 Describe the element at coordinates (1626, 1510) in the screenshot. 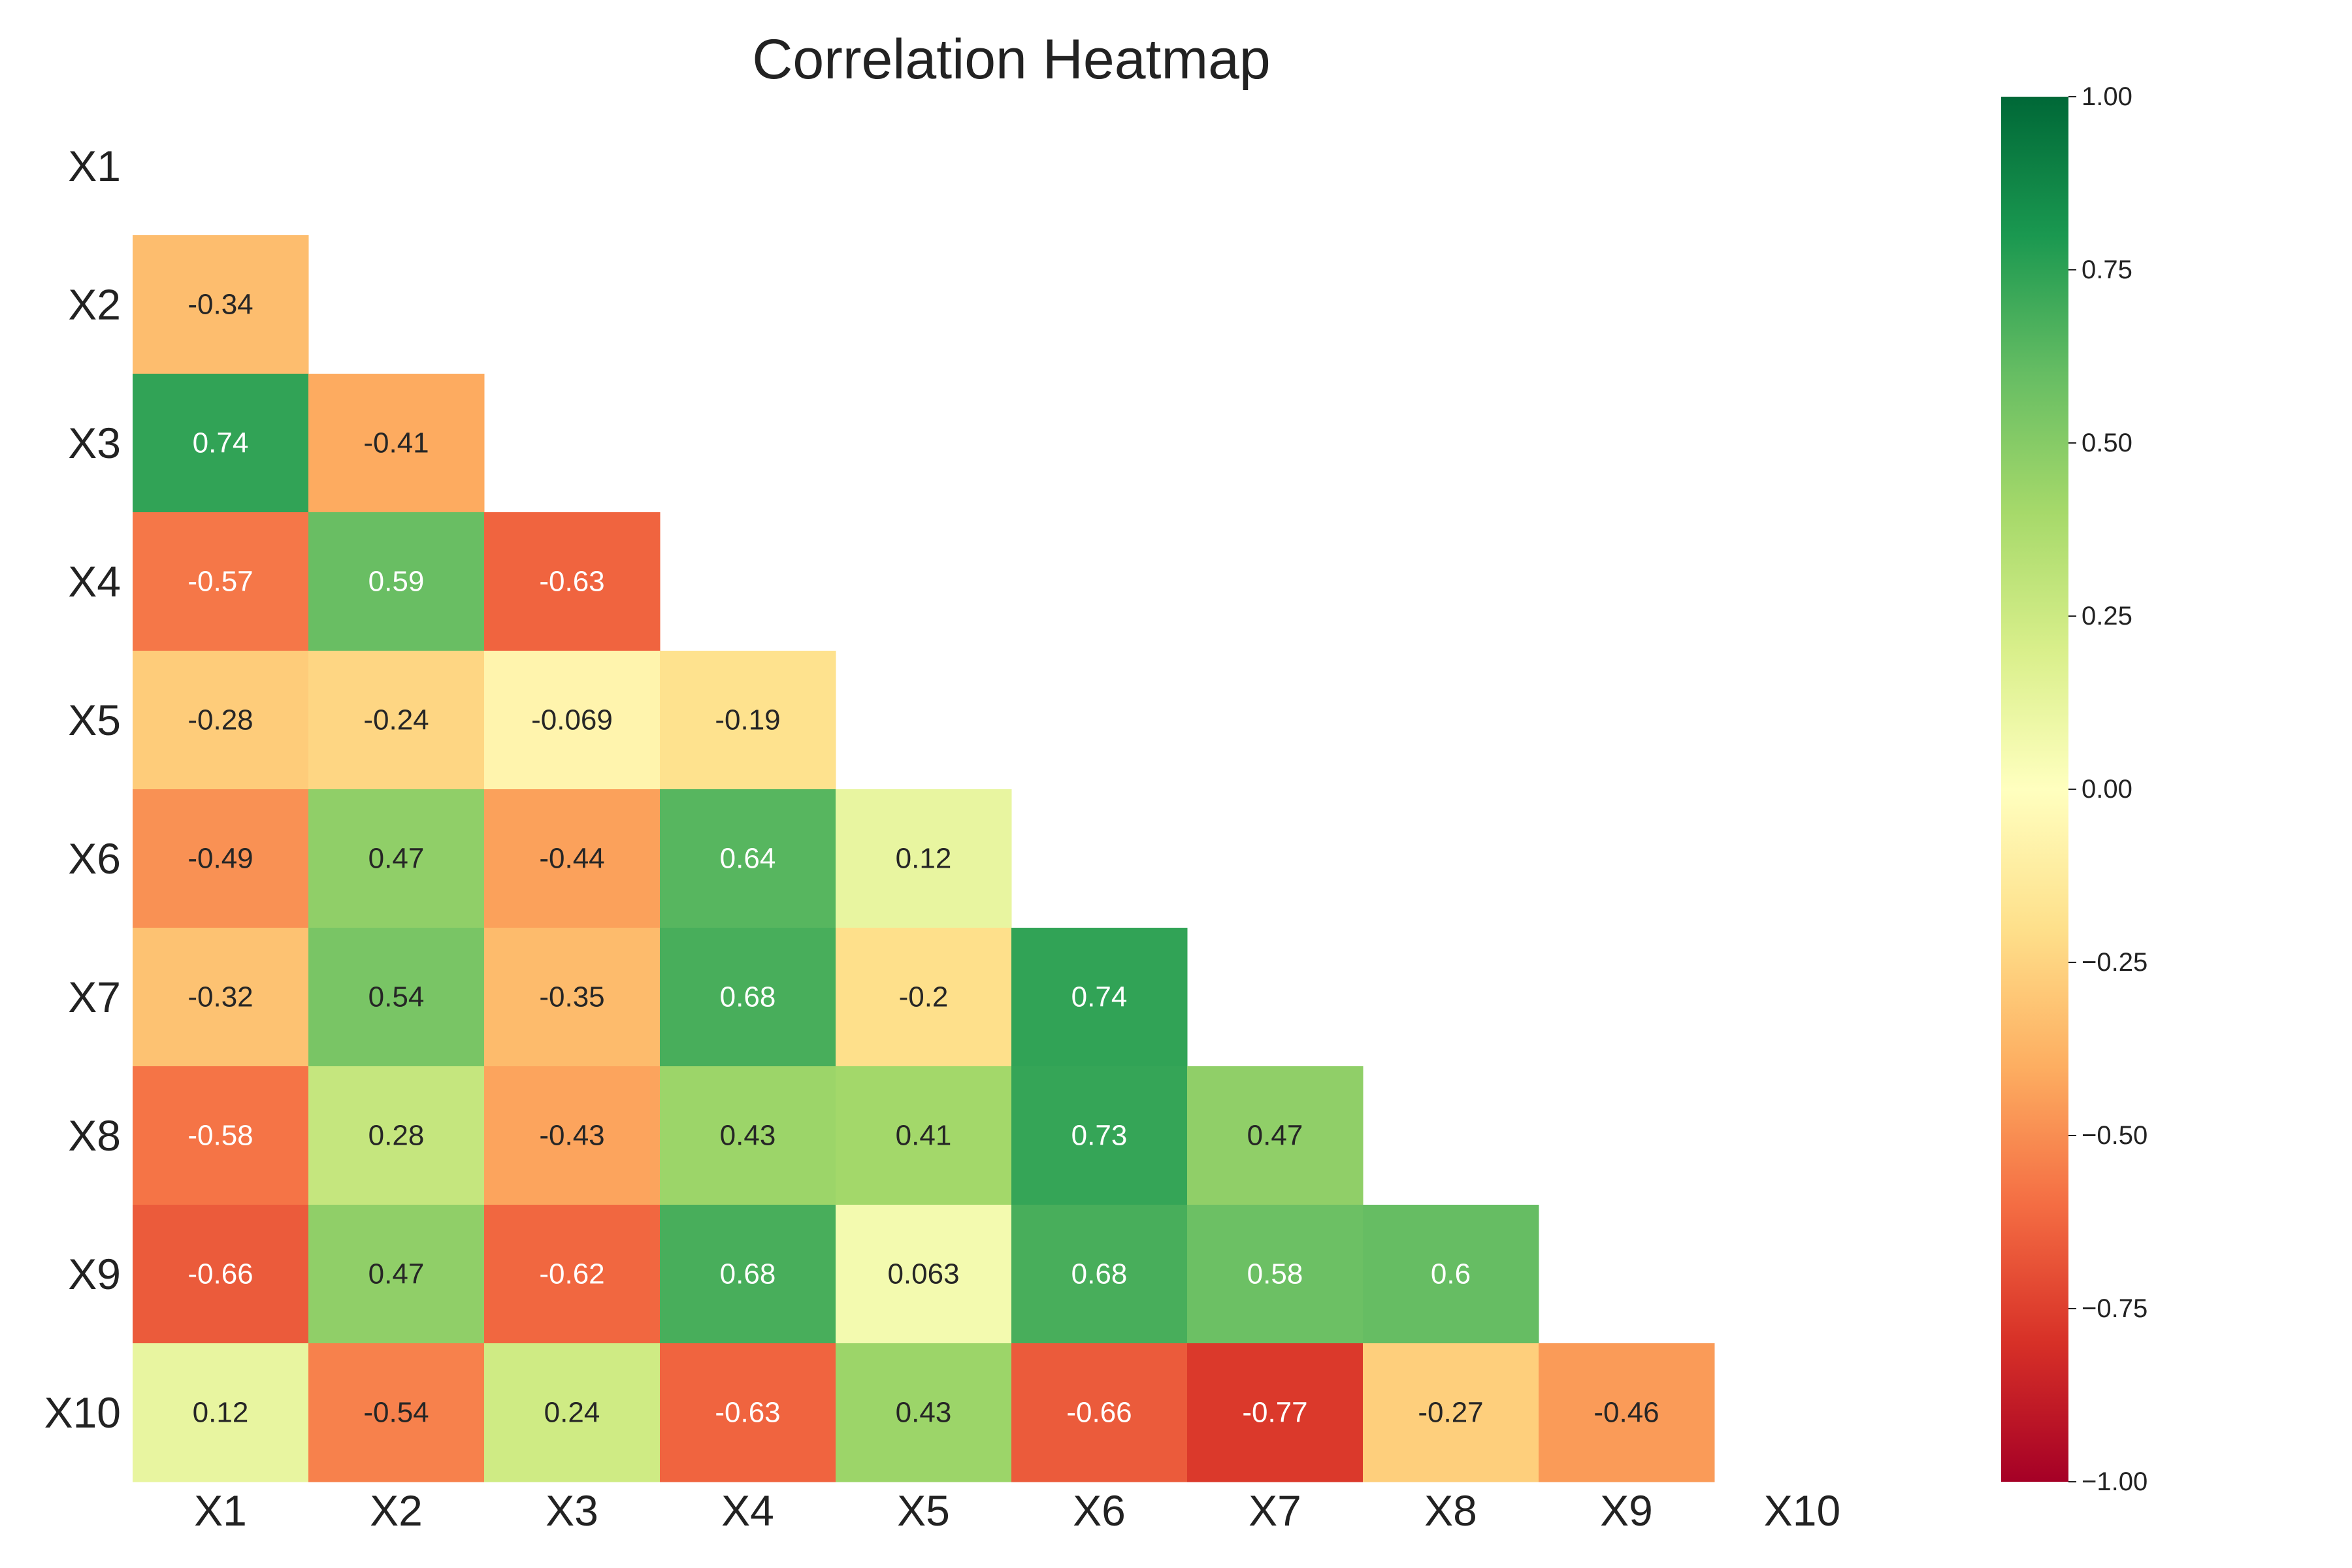

I see `x-tick-label-9: X9` at that location.